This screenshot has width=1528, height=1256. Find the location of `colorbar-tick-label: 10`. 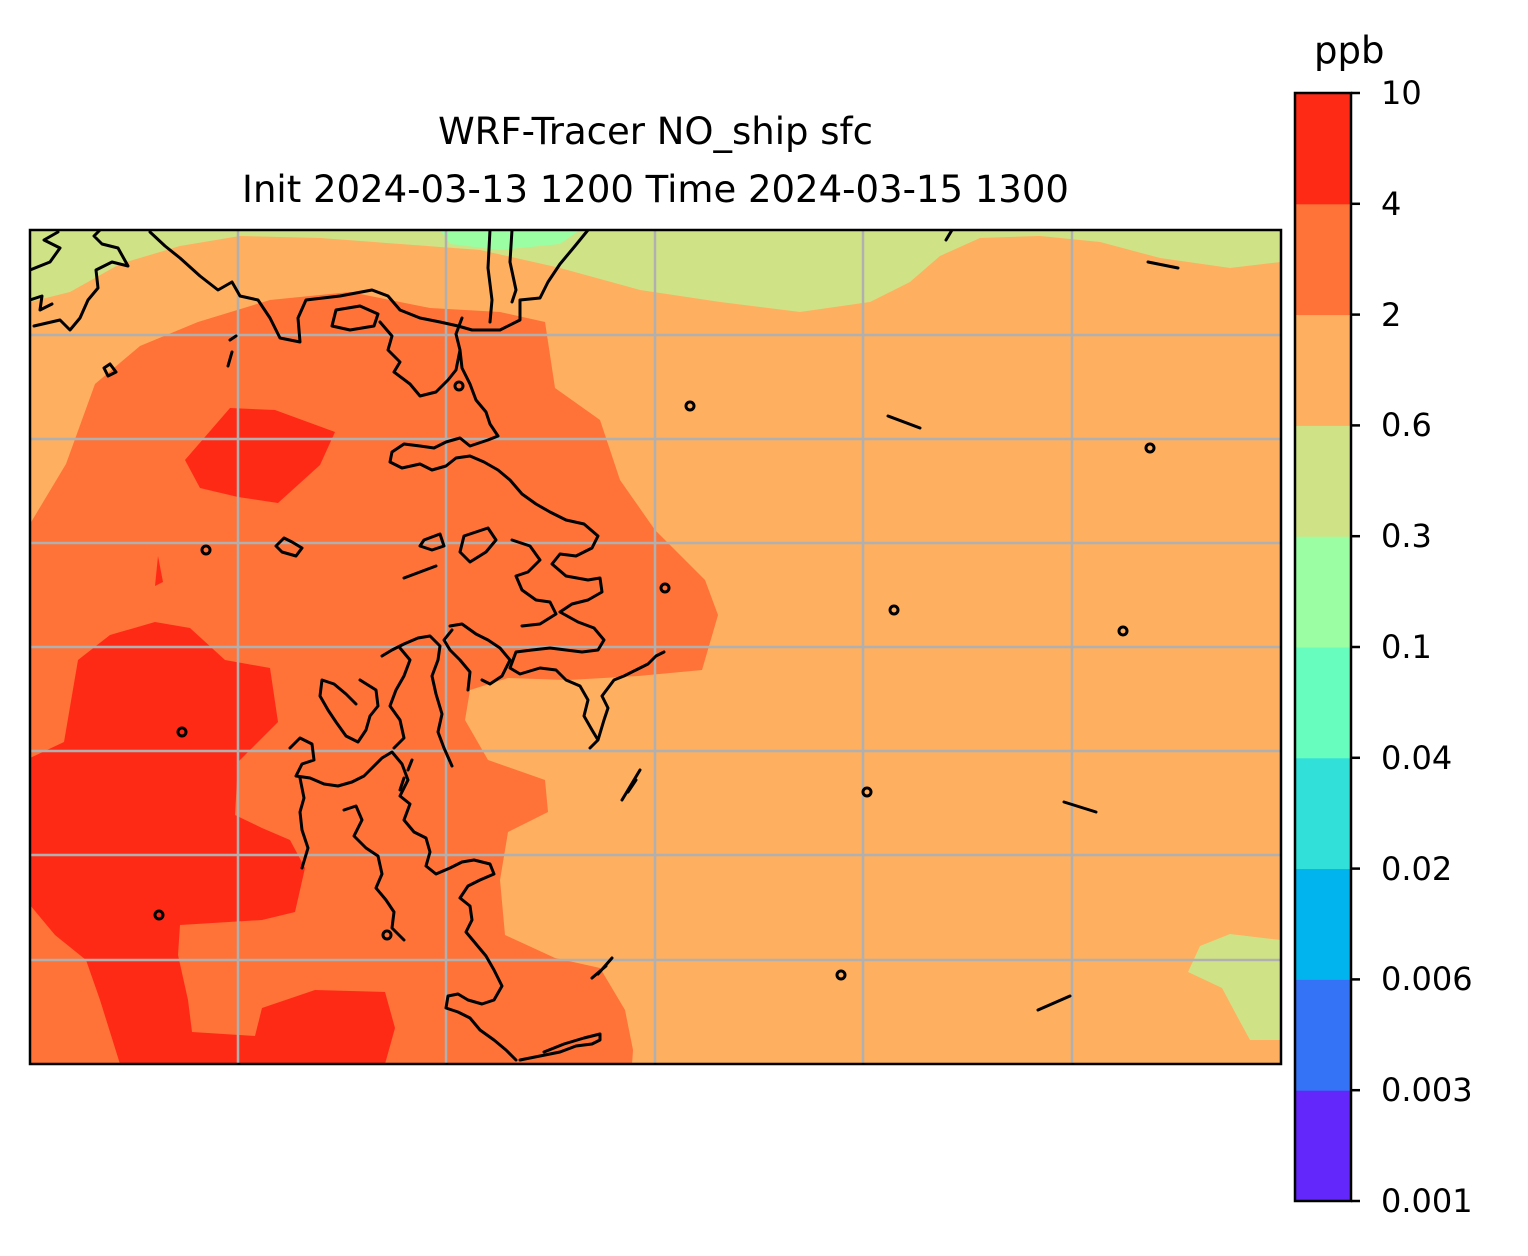

colorbar-tick-label: 10 is located at coordinates (1401, 93).